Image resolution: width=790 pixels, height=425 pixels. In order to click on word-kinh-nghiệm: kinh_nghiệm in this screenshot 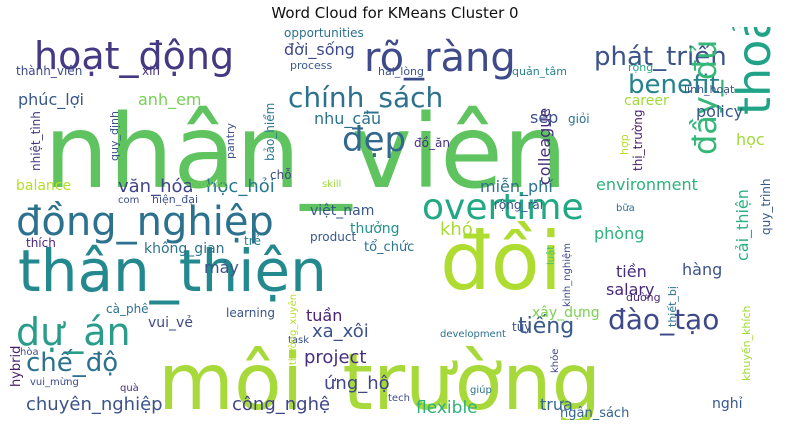, I will do `click(567, 275)`.